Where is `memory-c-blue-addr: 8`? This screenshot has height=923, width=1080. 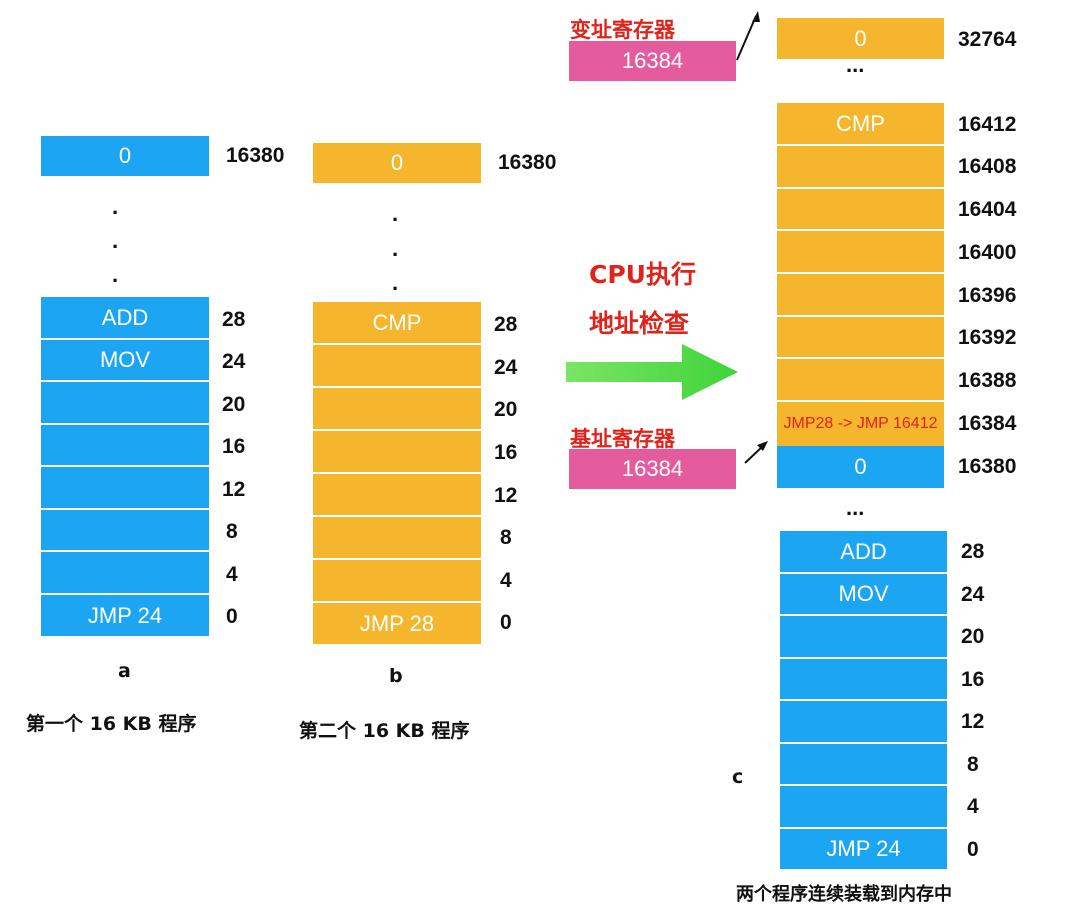
memory-c-blue-addr: 8 is located at coordinates (973, 764).